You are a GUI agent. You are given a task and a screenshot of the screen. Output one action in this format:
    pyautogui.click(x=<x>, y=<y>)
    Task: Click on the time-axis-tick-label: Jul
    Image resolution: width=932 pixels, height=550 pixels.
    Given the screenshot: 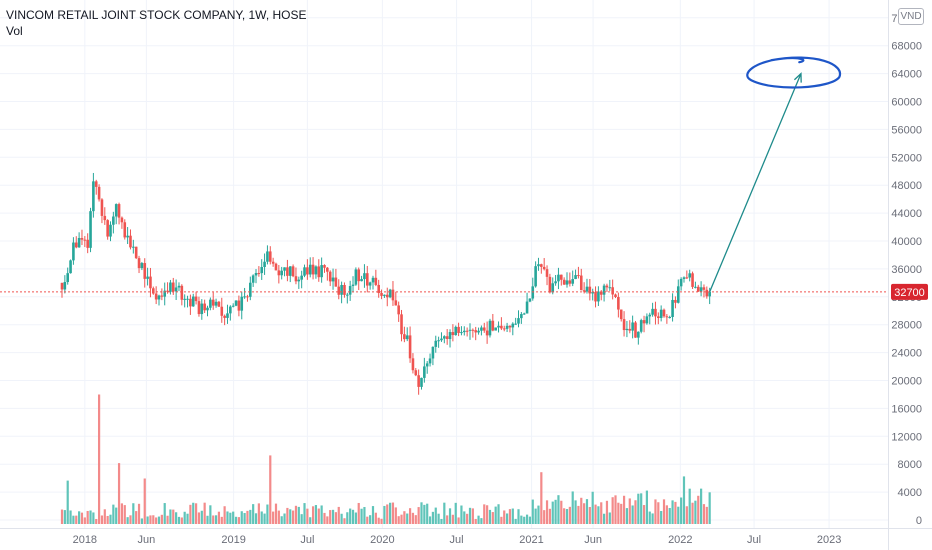 What is the action you would take?
    pyautogui.click(x=307, y=540)
    